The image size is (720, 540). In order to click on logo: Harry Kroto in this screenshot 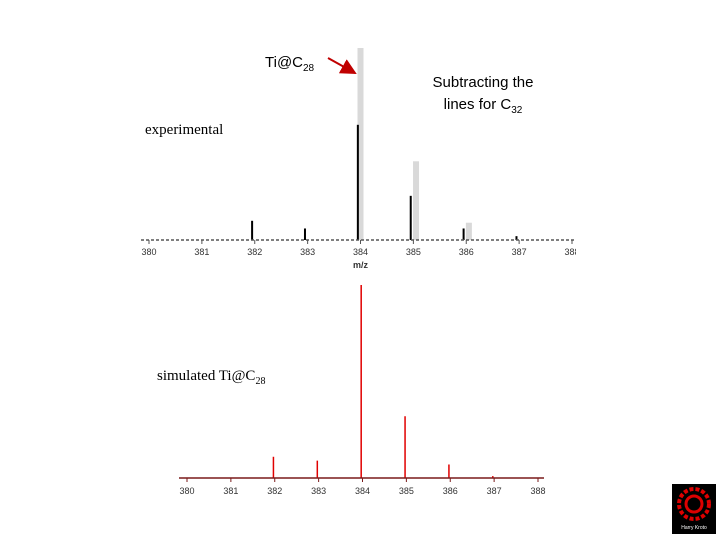, I will do `click(694, 509)`.